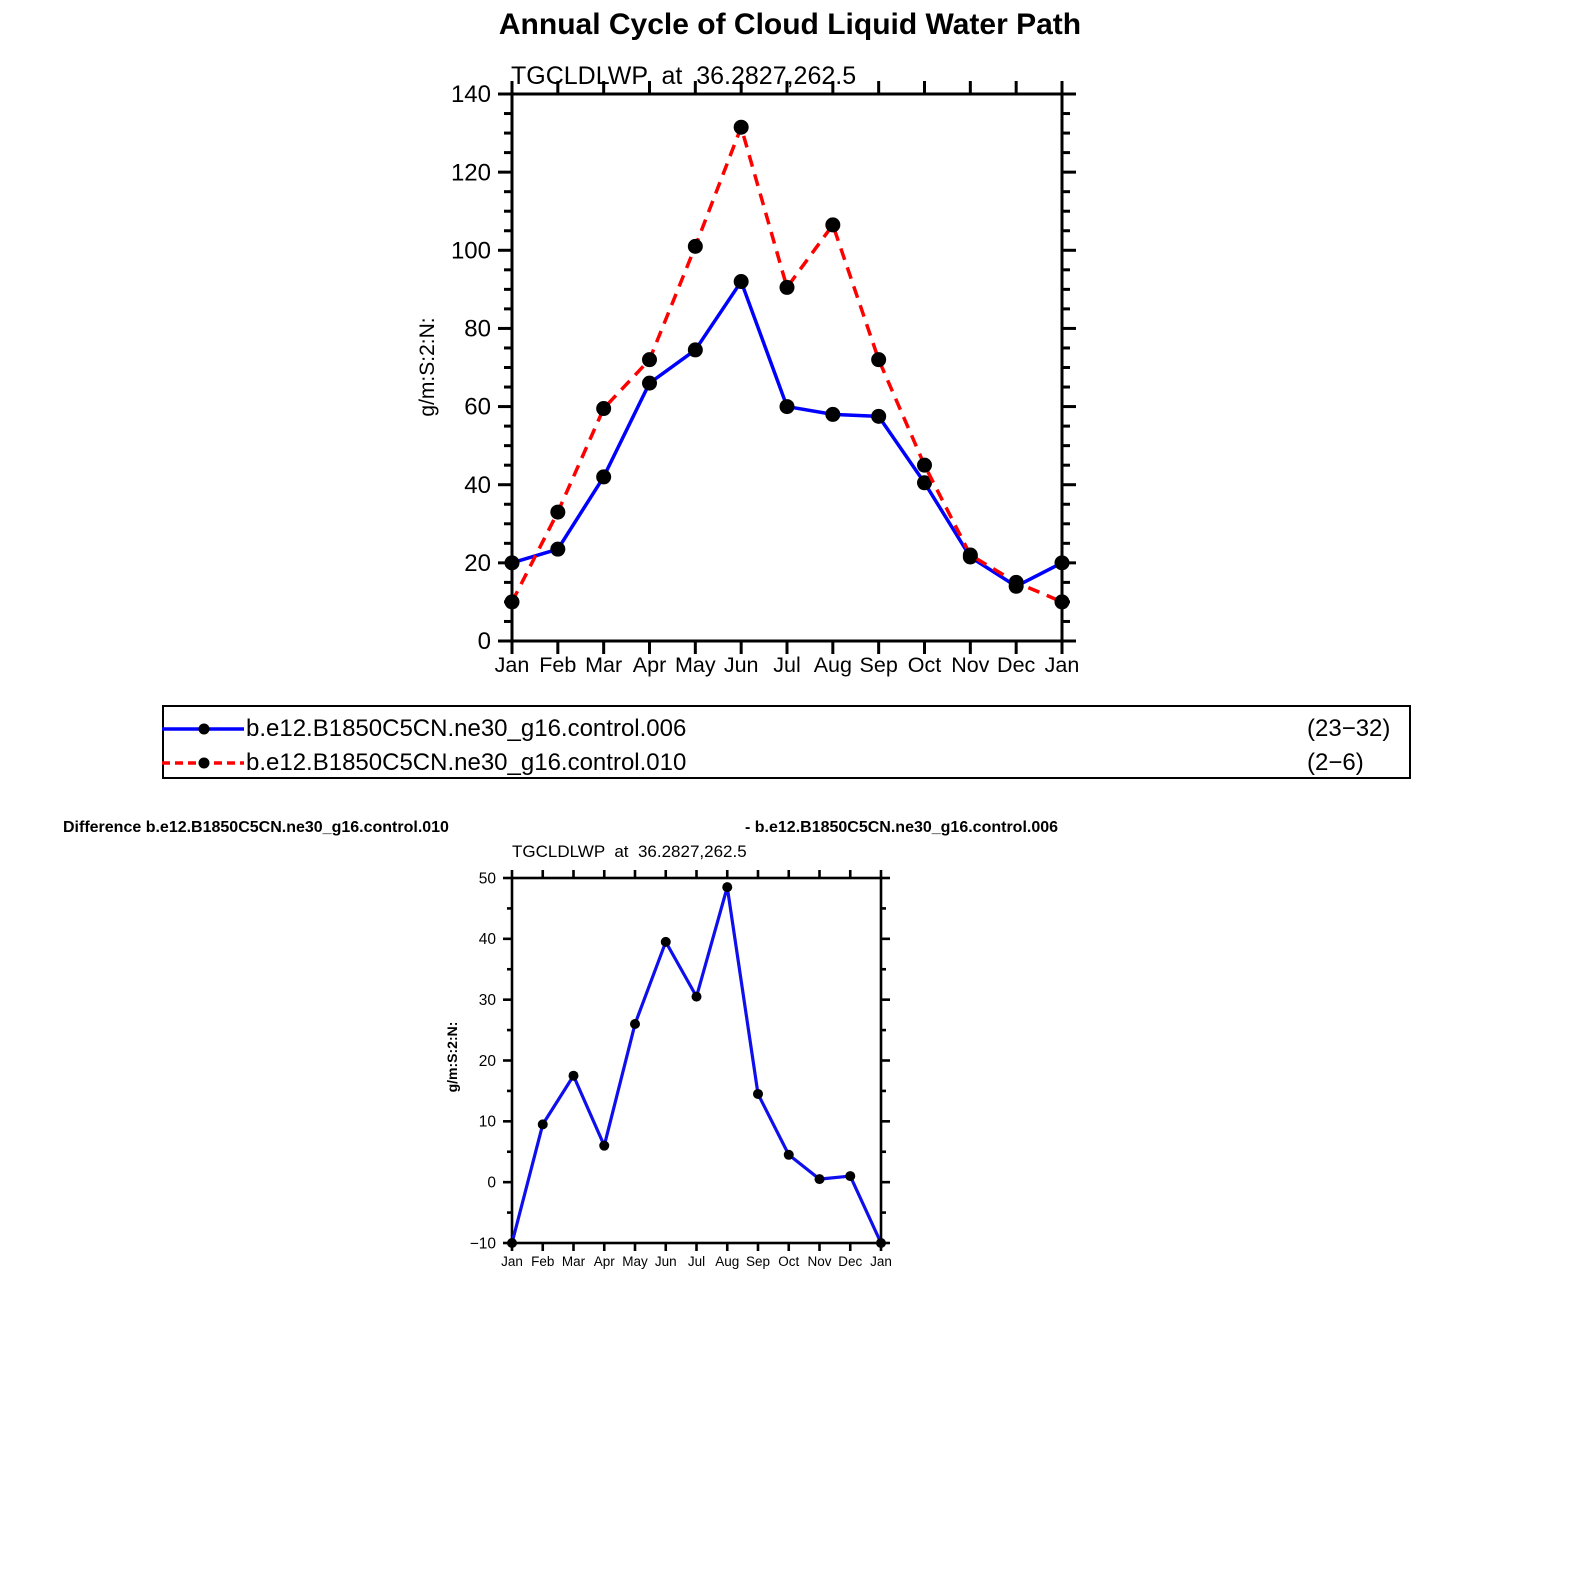 This screenshot has height=1575, width=1575. Describe the element at coordinates (466, 762) in the screenshot. I see `legend-label-control-010: b.e12.B1850C5CN.ne30_g16.control.010` at that location.